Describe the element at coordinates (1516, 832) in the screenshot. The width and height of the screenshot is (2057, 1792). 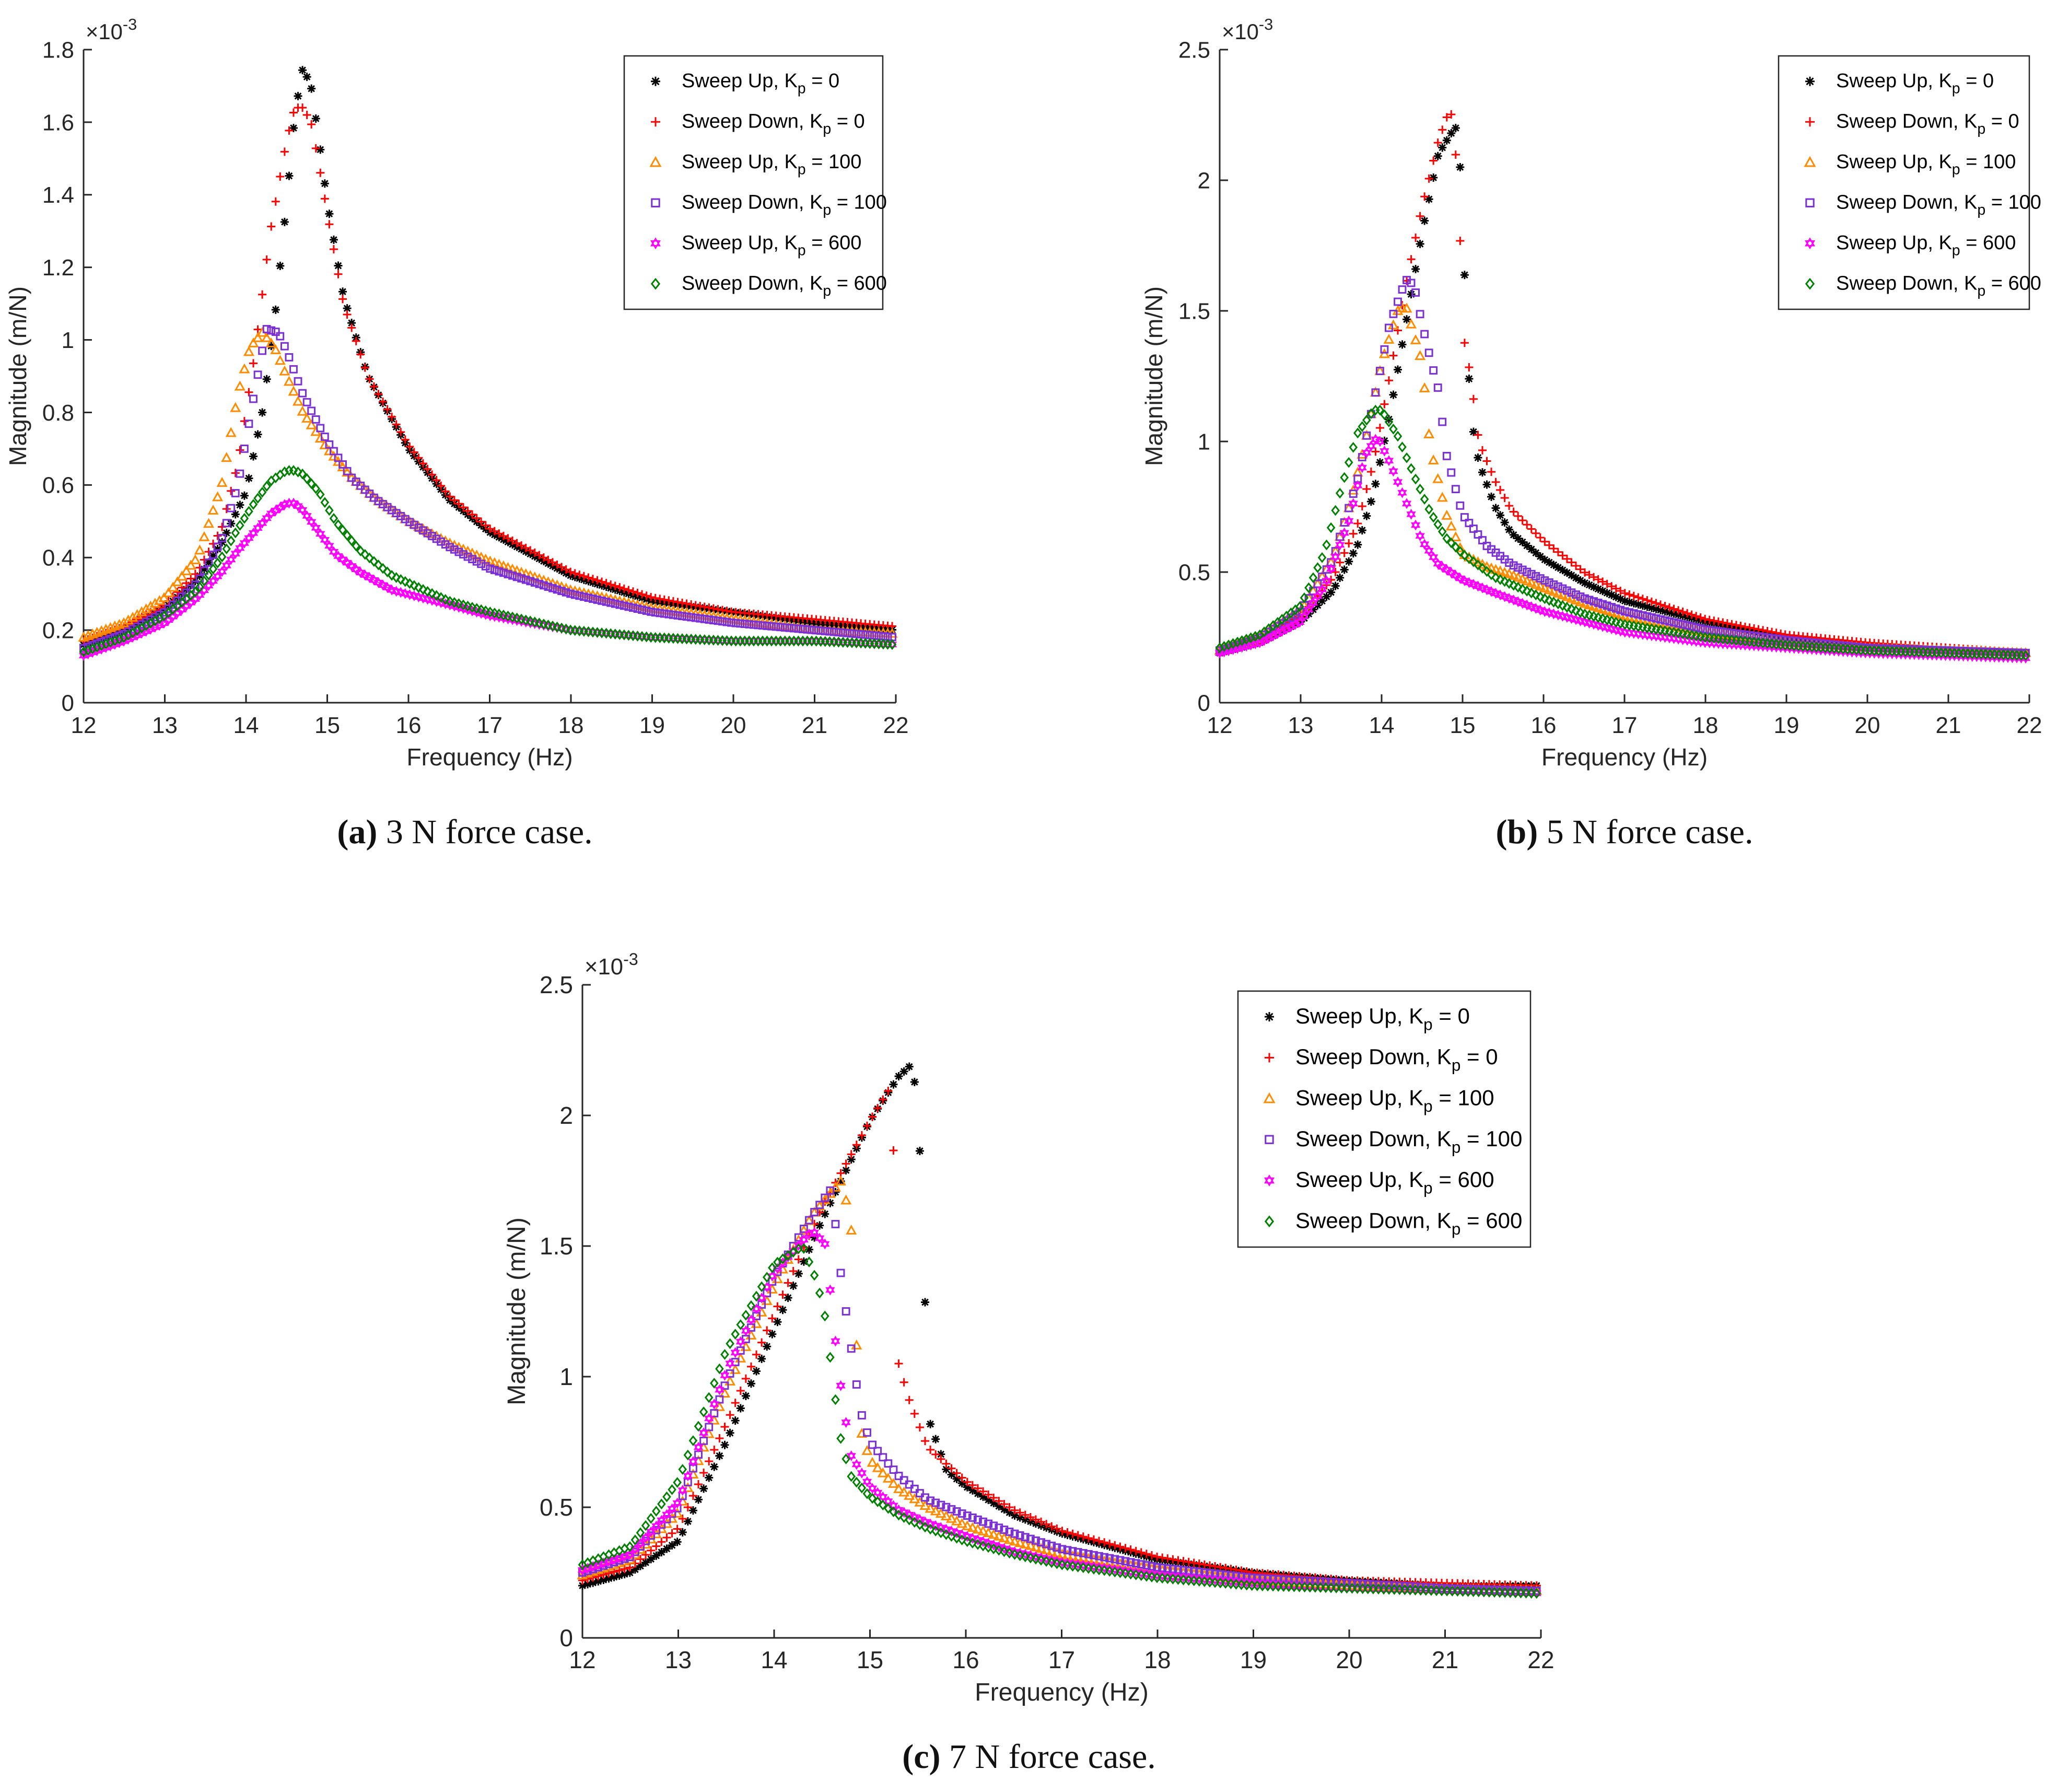
I see `caption-b-letter: (b)` at that location.